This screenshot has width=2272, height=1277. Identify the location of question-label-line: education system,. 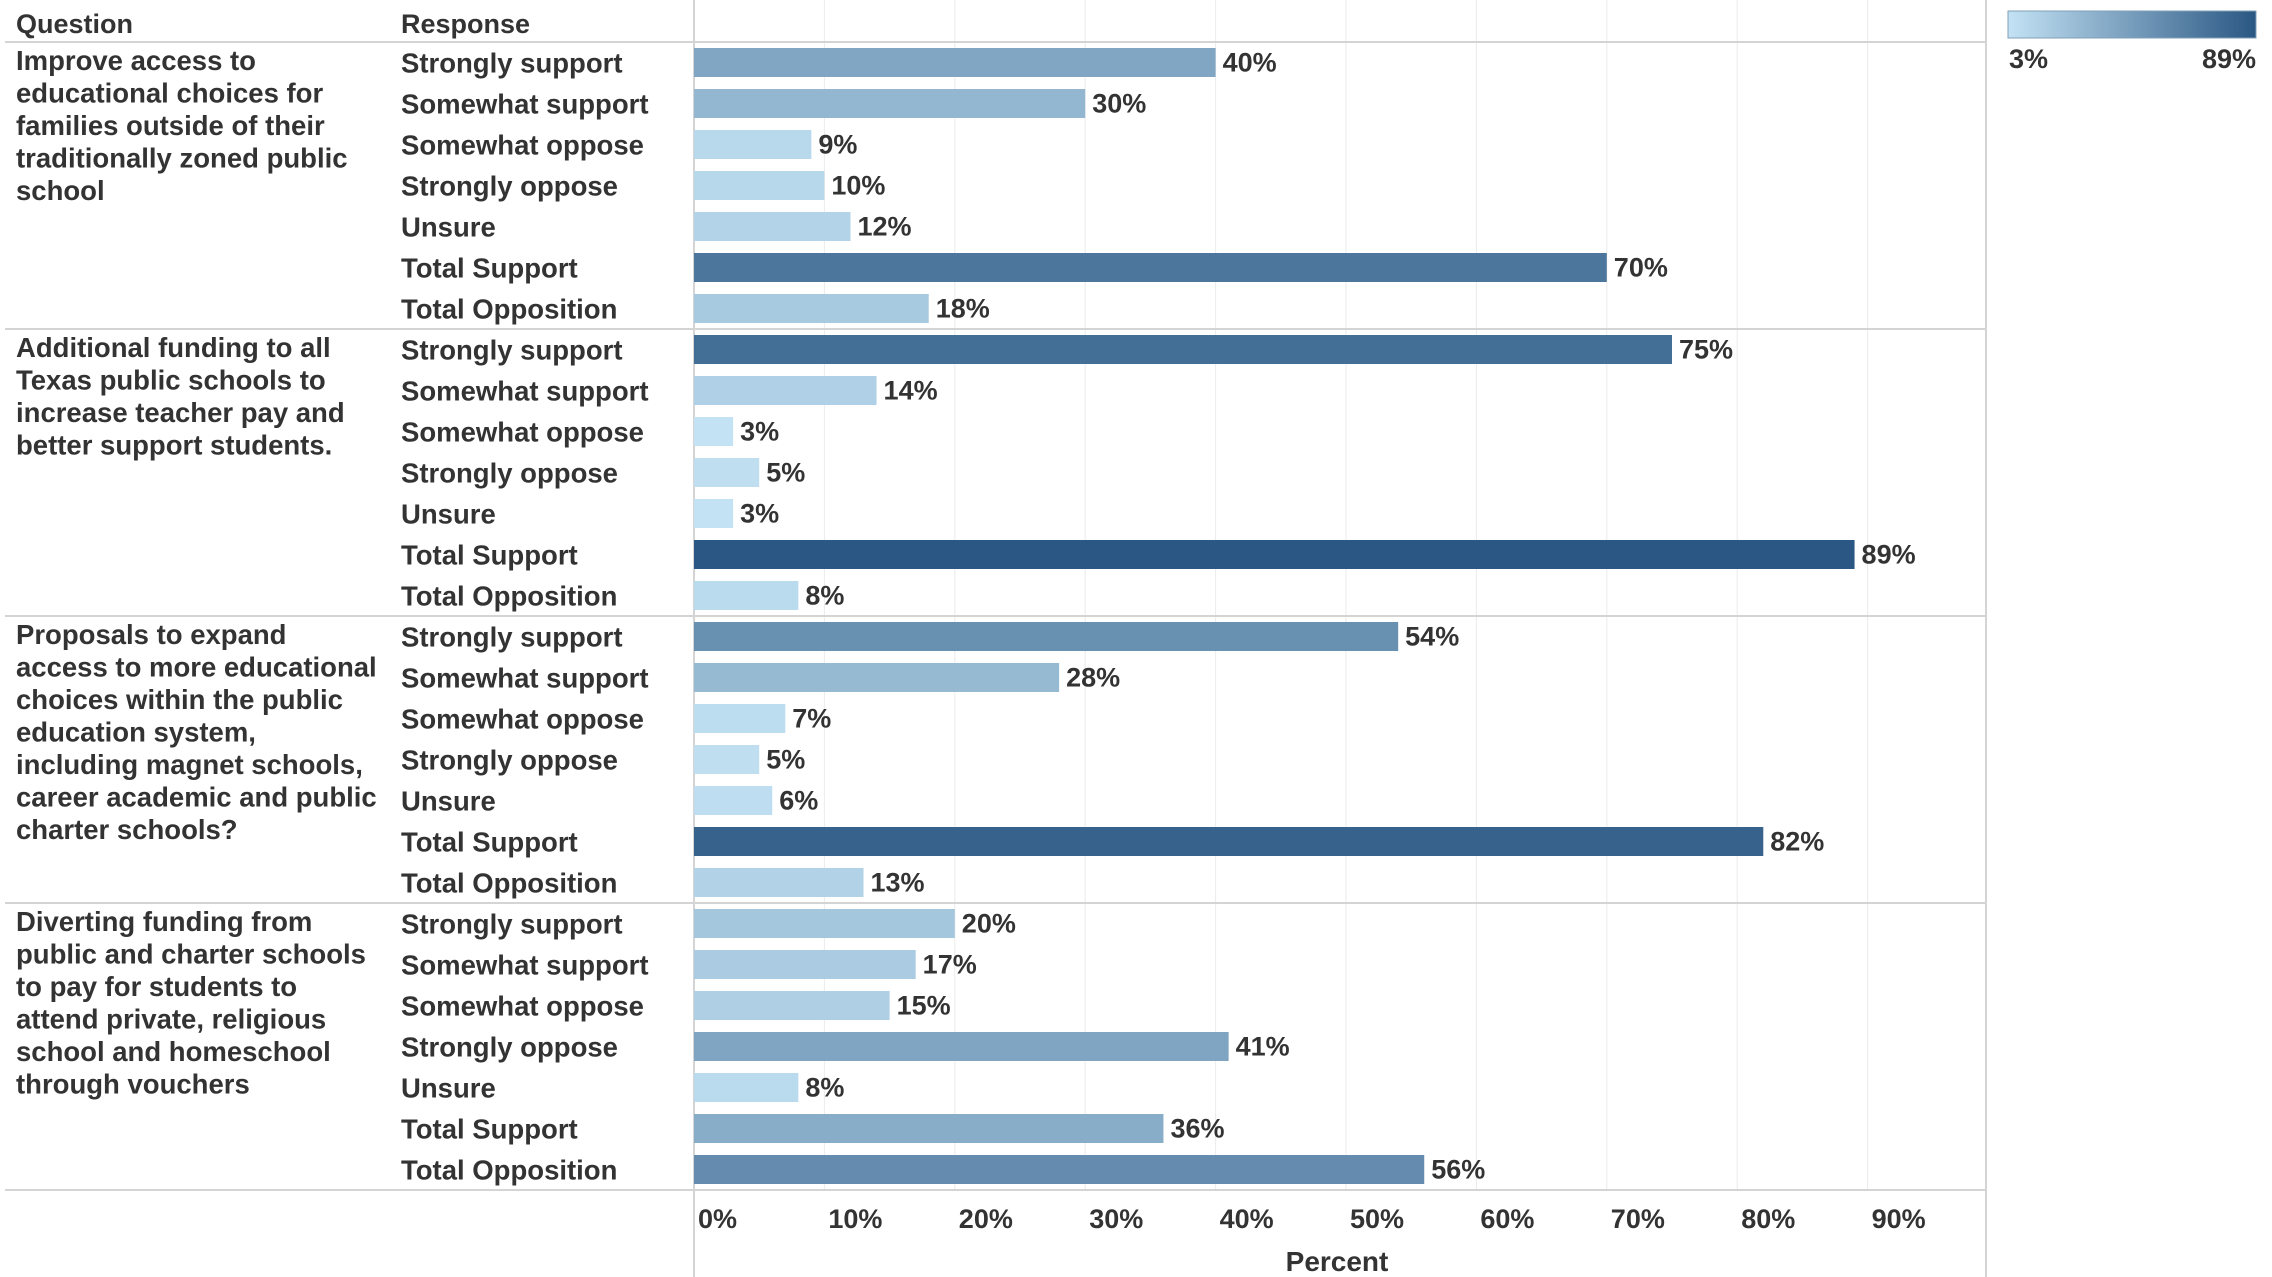
(136, 732).